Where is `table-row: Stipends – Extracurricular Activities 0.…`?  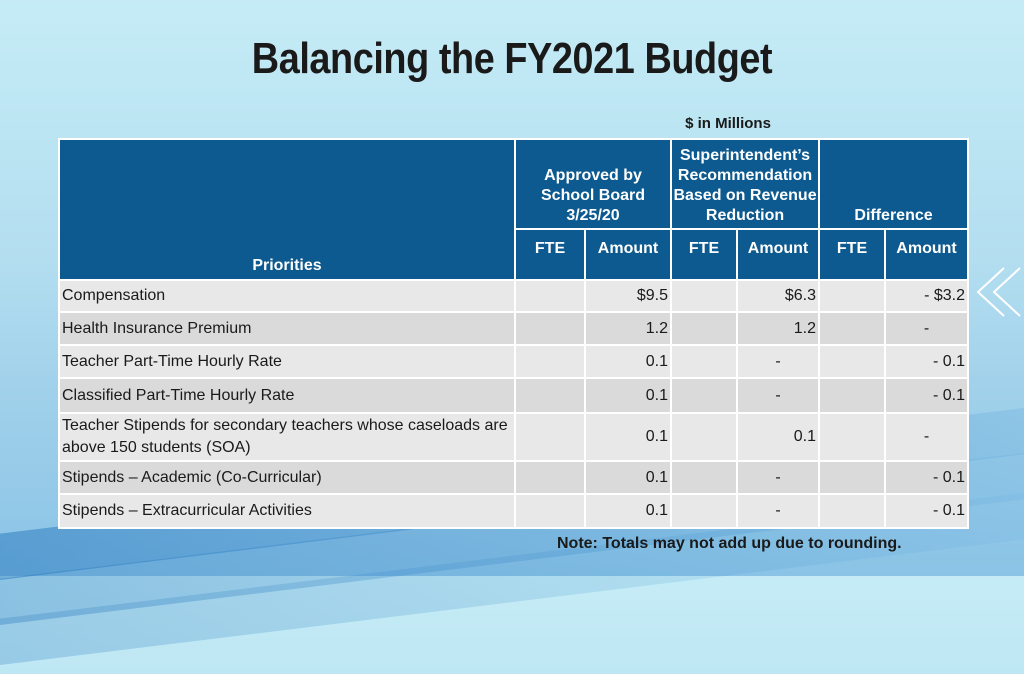
table-row: Stipends – Extracurricular Activities 0.… is located at coordinates (514, 511).